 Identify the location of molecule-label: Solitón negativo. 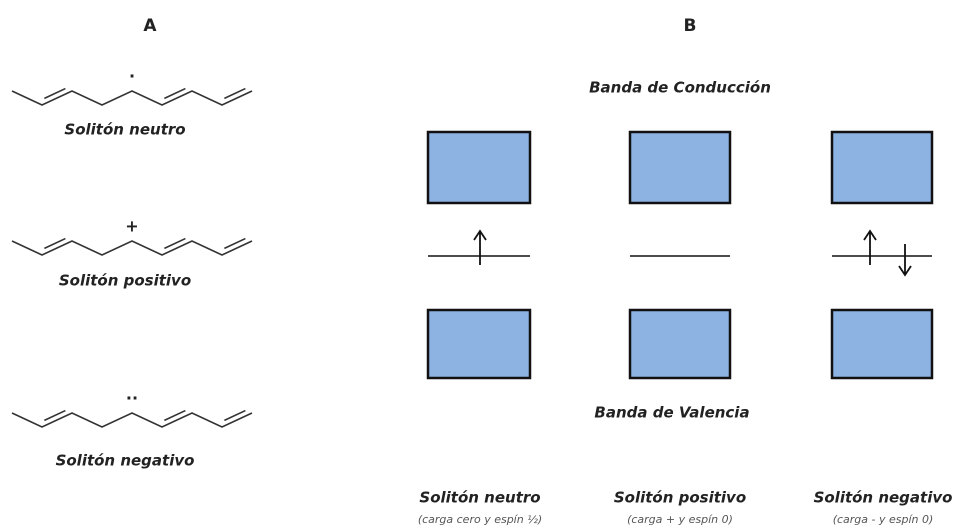
(125, 461).